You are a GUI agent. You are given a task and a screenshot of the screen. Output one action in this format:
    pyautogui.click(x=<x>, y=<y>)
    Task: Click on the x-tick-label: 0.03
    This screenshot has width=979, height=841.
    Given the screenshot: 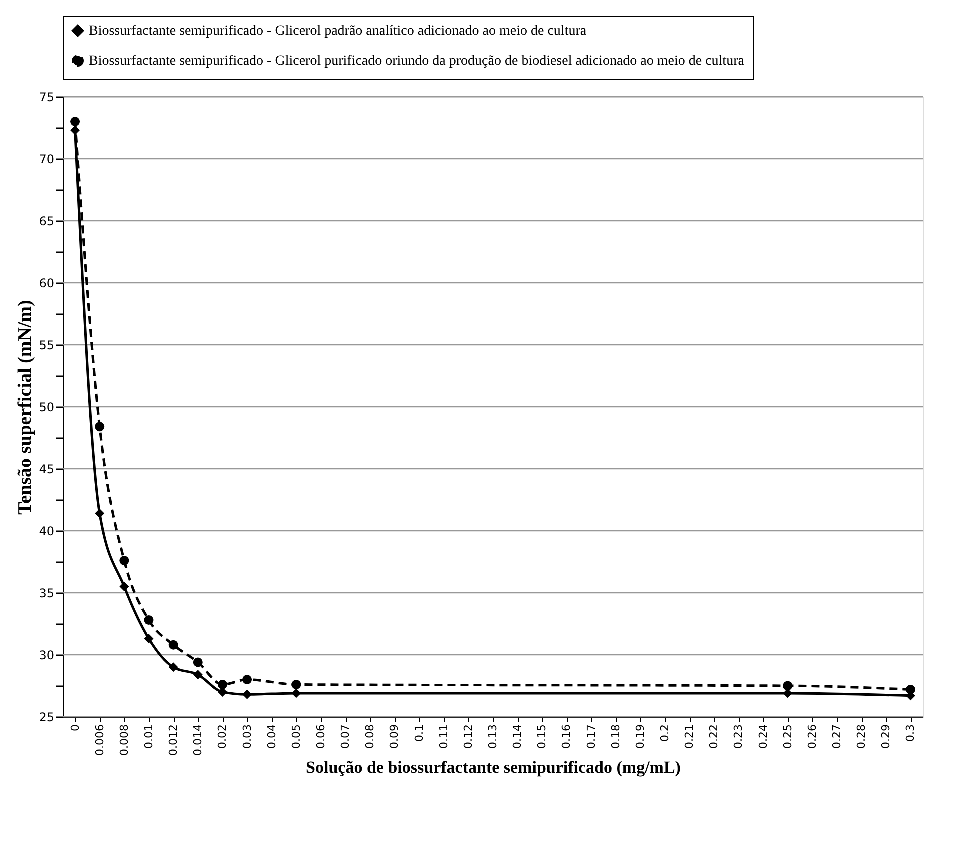 What is the action you would take?
    pyautogui.click(x=247, y=736)
    